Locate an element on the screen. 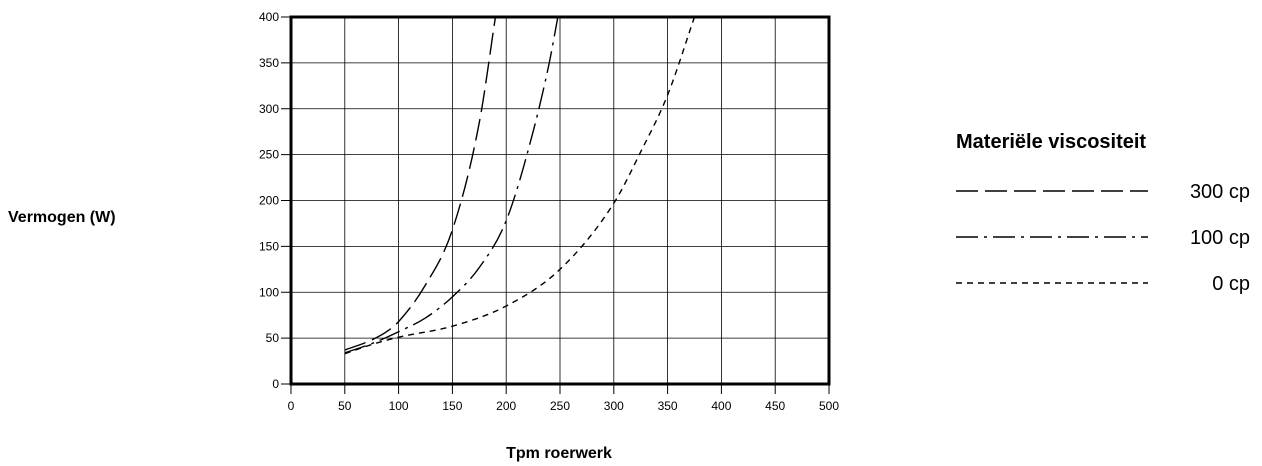  x-tick-label-150: 150 is located at coordinates (452, 406).